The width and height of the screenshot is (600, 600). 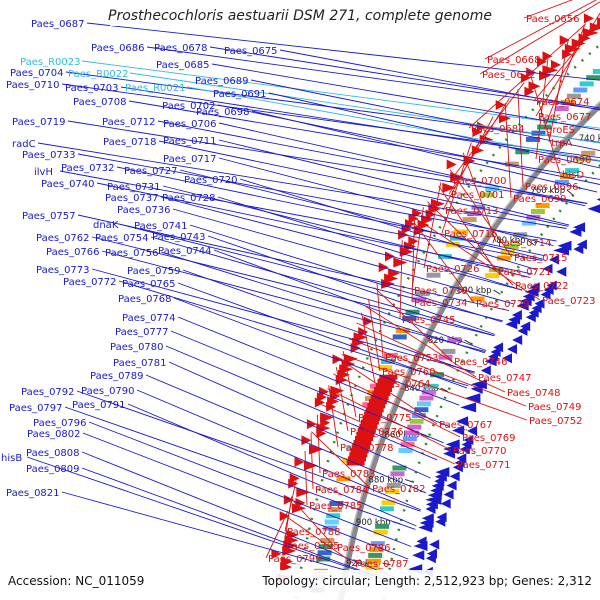 I want to click on gene-label: Paes_0771, so click(x=484, y=465).